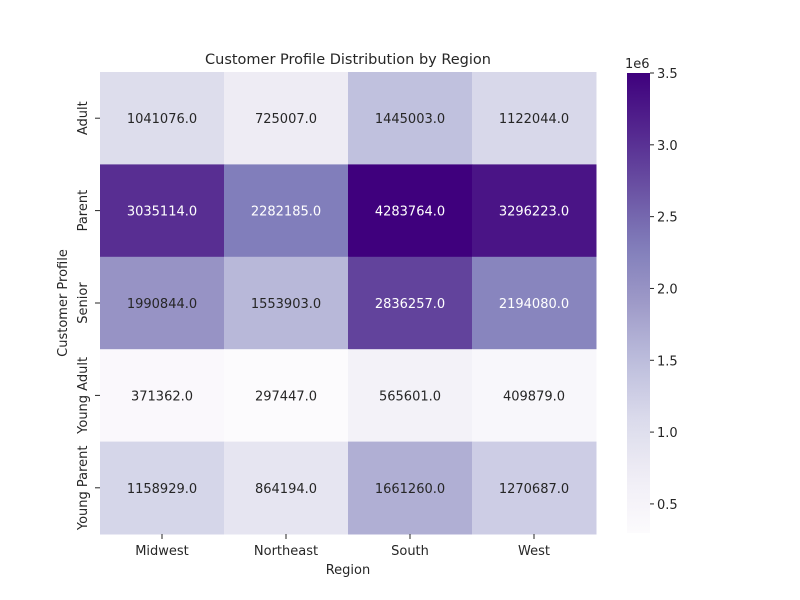  I want to click on cell-value-label: 1990844.0, so click(162, 304).